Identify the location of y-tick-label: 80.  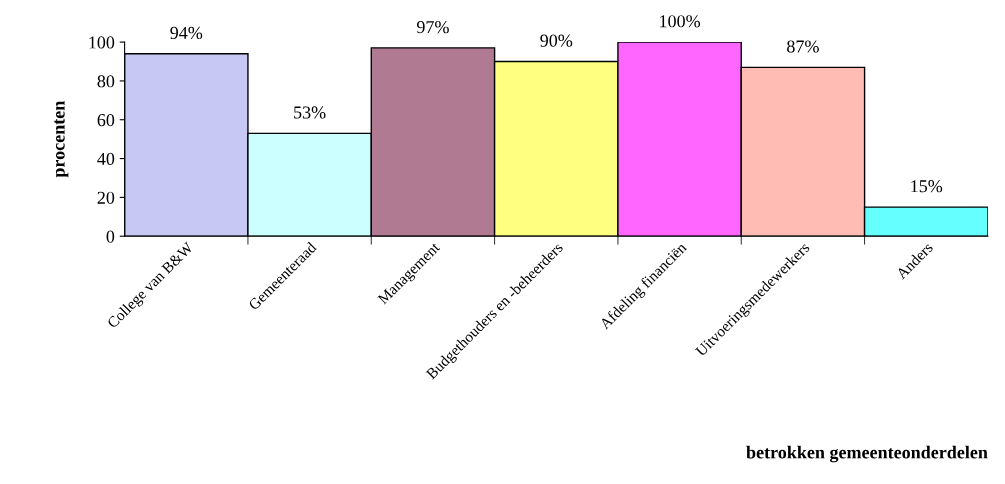
(106, 81).